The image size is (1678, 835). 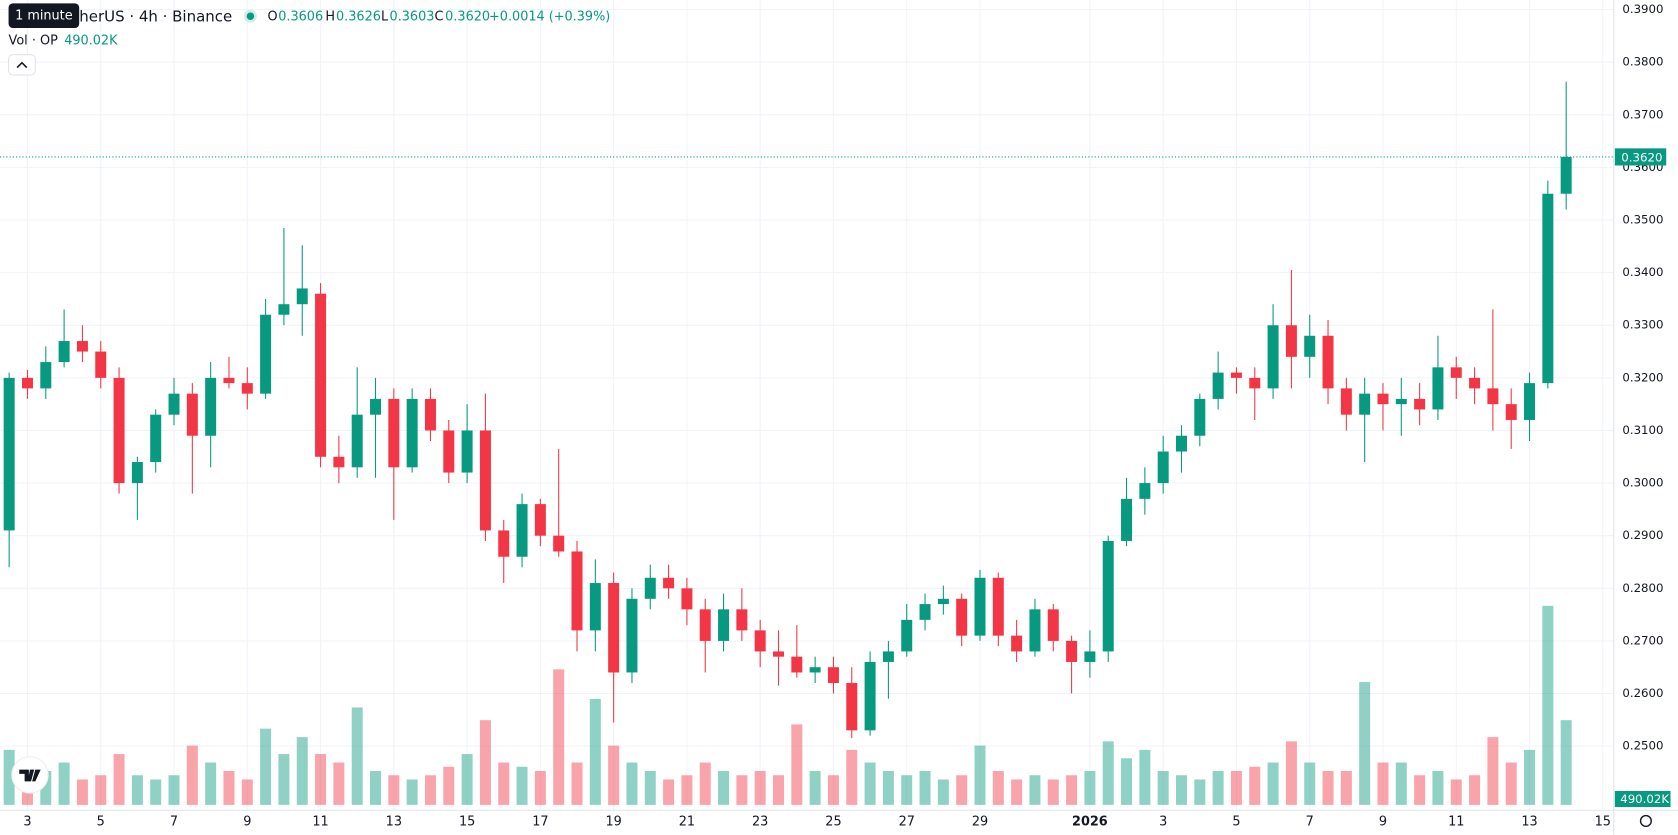 I want to click on x-tick-label: 15, so click(x=467, y=822).